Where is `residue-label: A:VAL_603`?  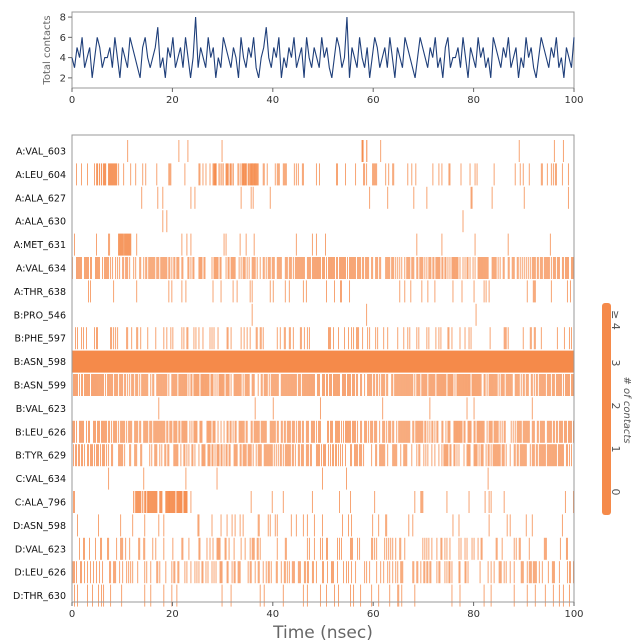
residue-label: A:VAL_603 is located at coordinates (41, 152).